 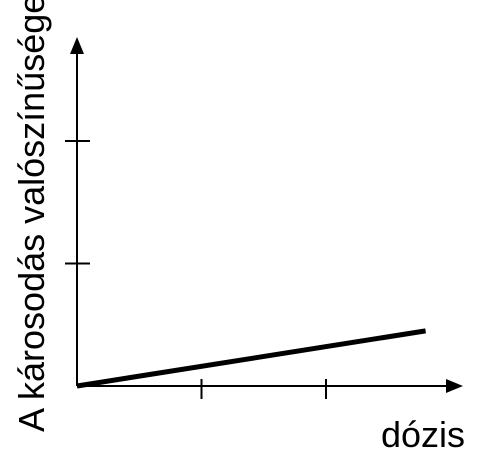 What do you see at coordinates (77, 202) in the screenshot?
I see `y-axis-ticks` at bounding box center [77, 202].